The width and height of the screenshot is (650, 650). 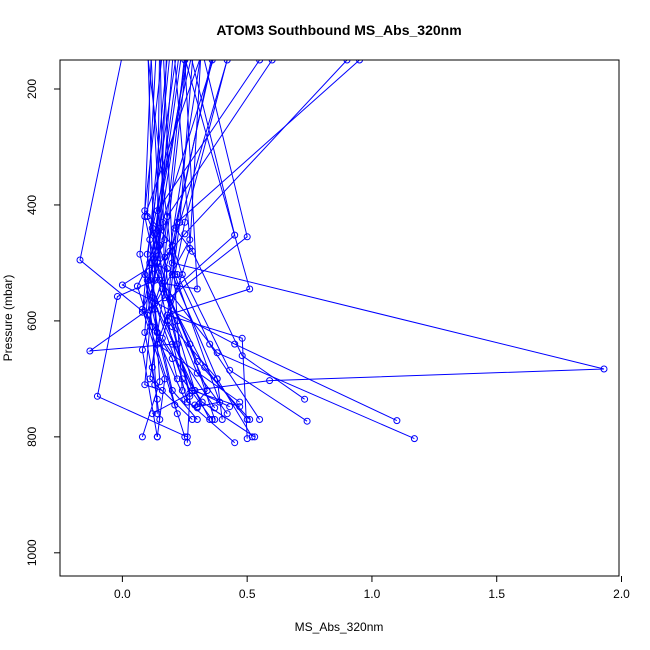 What do you see at coordinates (32, 437) in the screenshot?
I see `y-tick-label: 800` at bounding box center [32, 437].